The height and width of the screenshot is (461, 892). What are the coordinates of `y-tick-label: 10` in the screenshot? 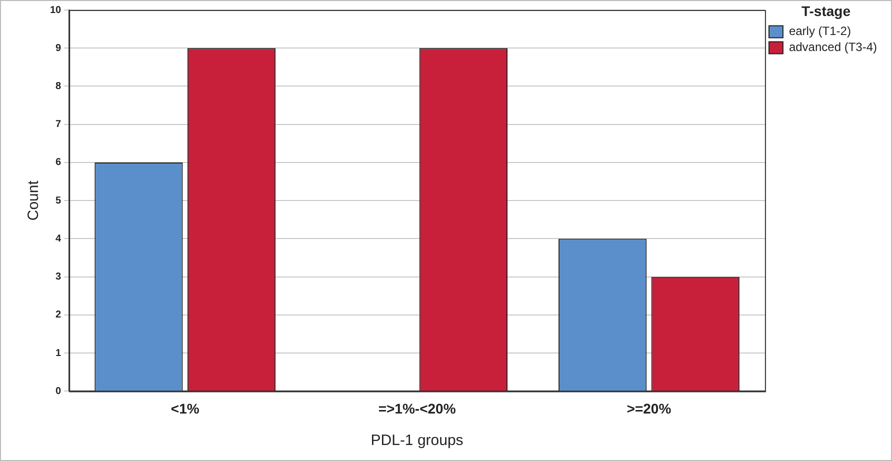 It's located at (56, 10).